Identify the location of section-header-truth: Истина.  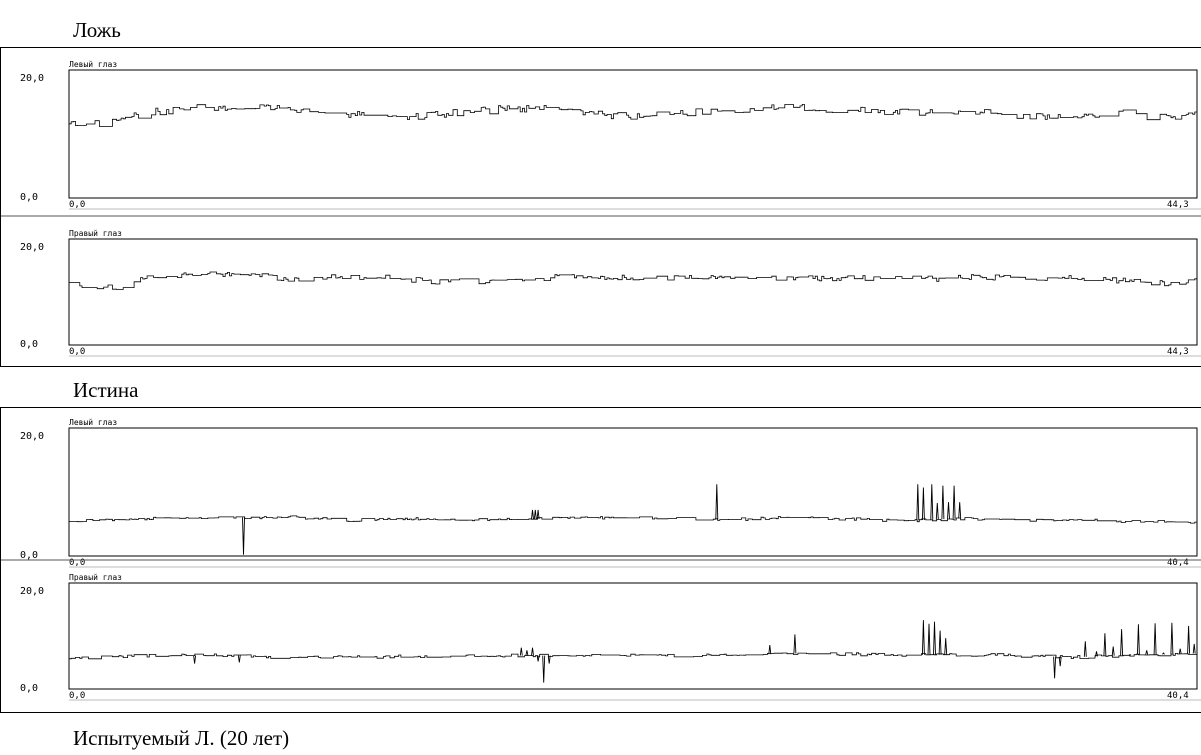
(600, 387).